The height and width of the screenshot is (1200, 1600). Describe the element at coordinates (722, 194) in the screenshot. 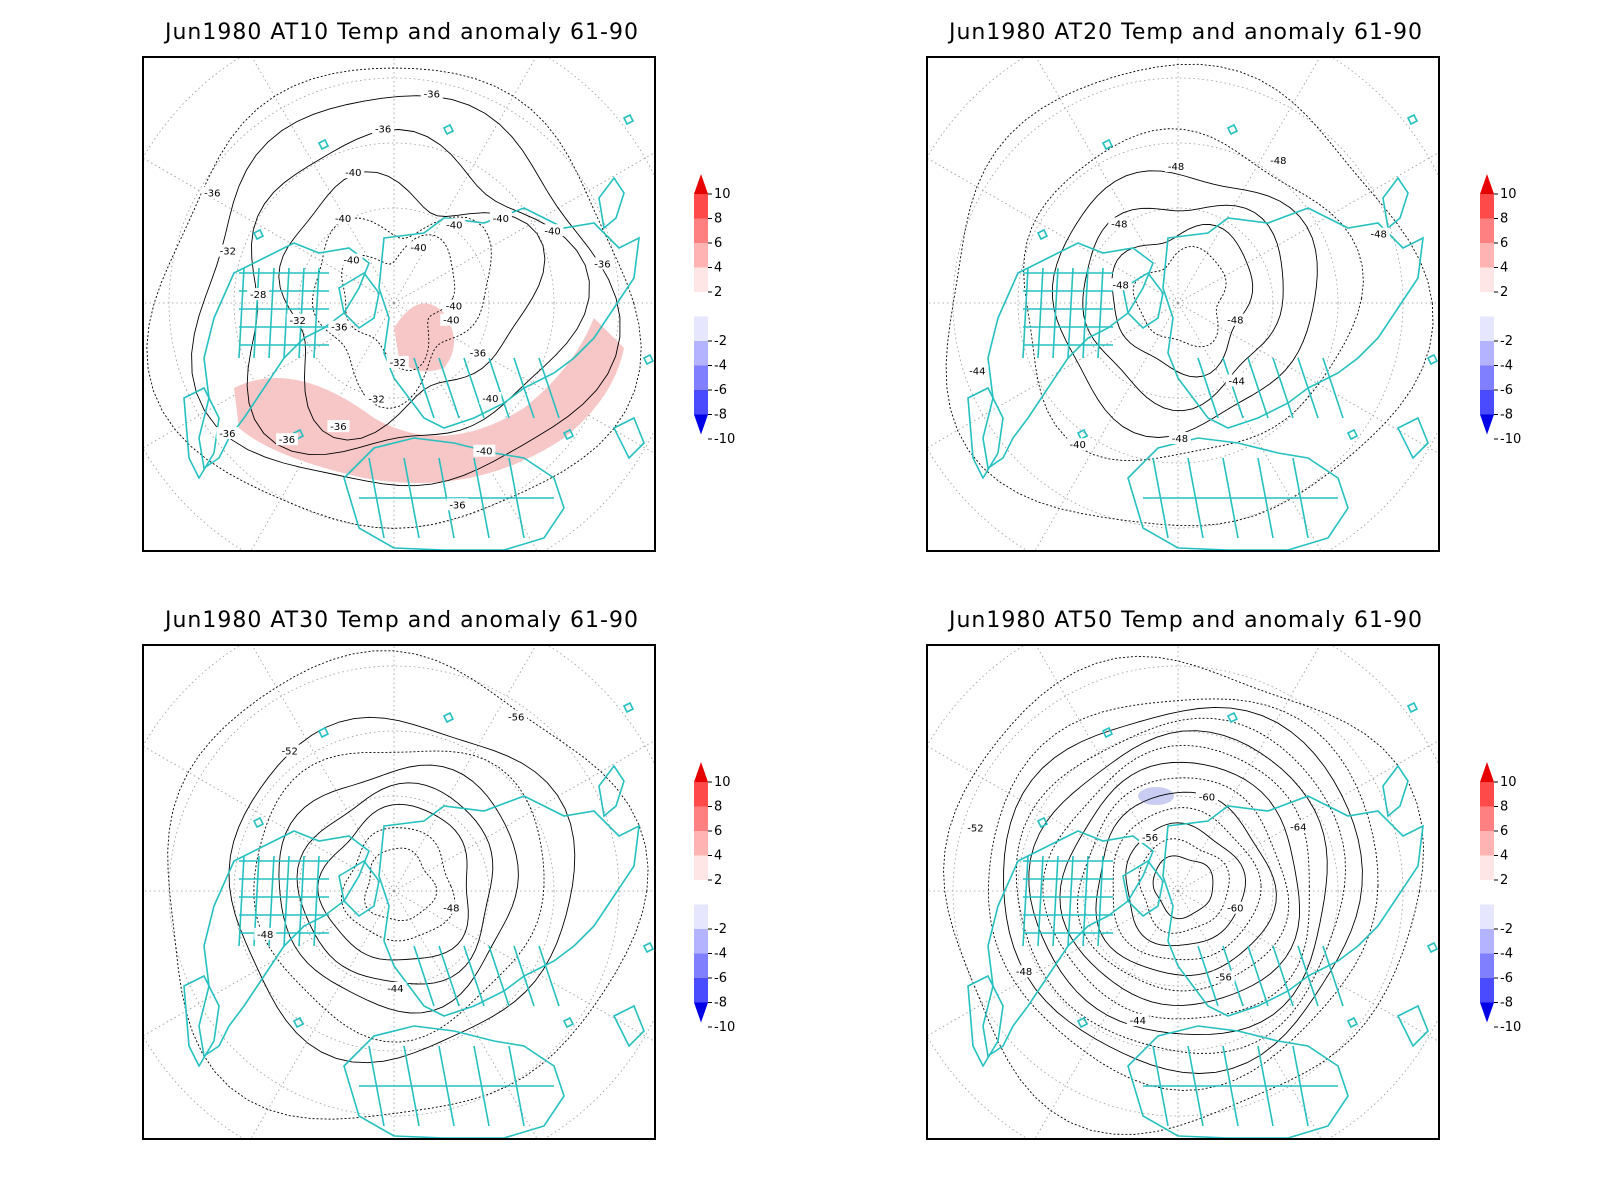

I see `colorbar-tick-label: 10` at that location.